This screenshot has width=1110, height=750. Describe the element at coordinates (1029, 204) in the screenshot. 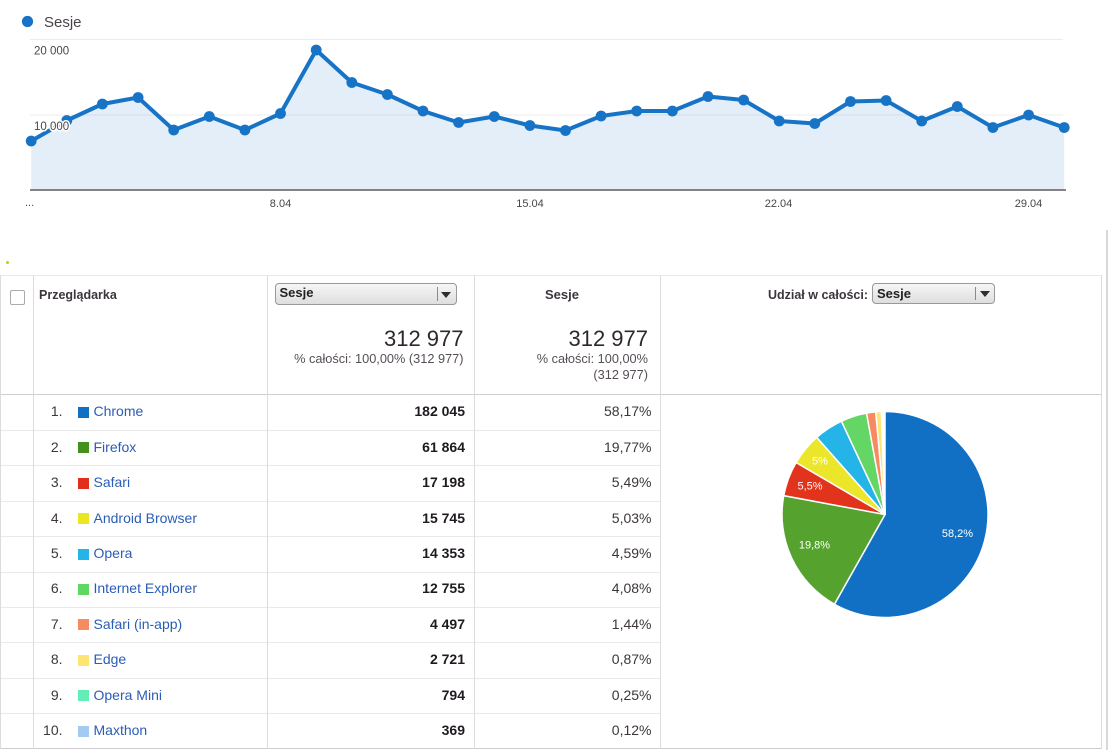

I see `svg-text: 29.04` at that location.